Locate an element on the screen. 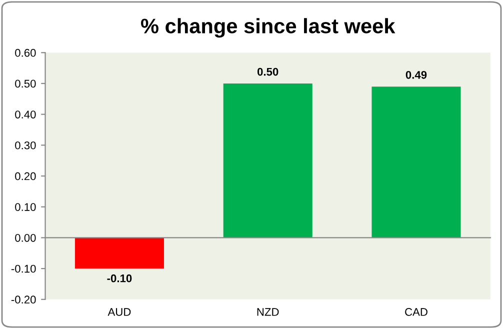 The height and width of the screenshot is (329, 503). y-tick-label: 0.30 is located at coordinates (25, 145).